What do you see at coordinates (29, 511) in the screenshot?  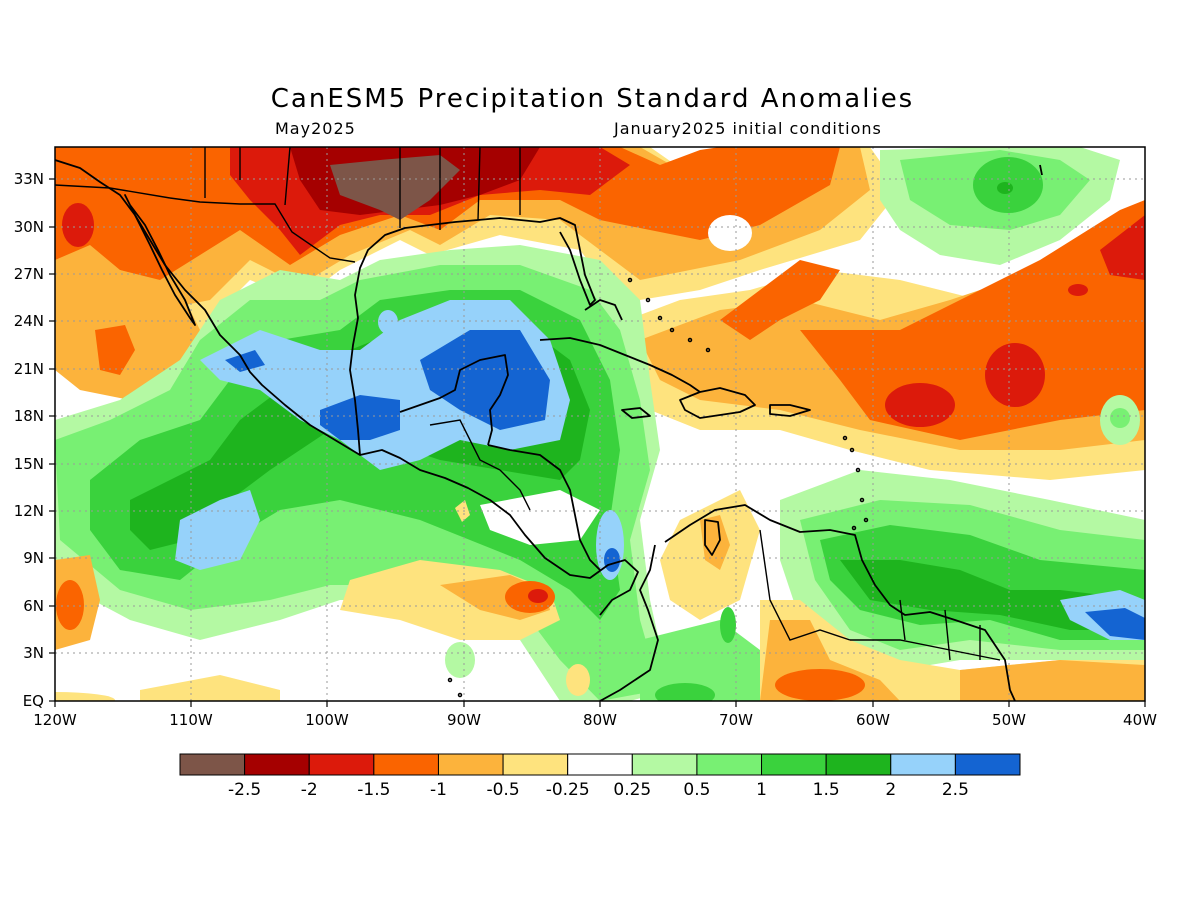 I see `lat-label: 12N` at bounding box center [29, 511].